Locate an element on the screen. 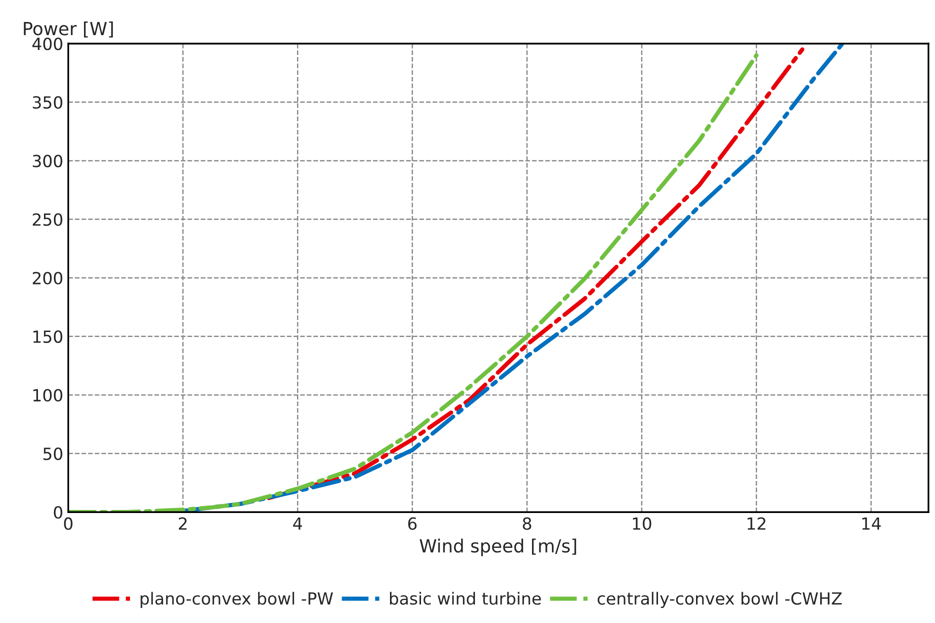 The height and width of the screenshot is (623, 935). y-tick-label: 100 is located at coordinates (47, 395).